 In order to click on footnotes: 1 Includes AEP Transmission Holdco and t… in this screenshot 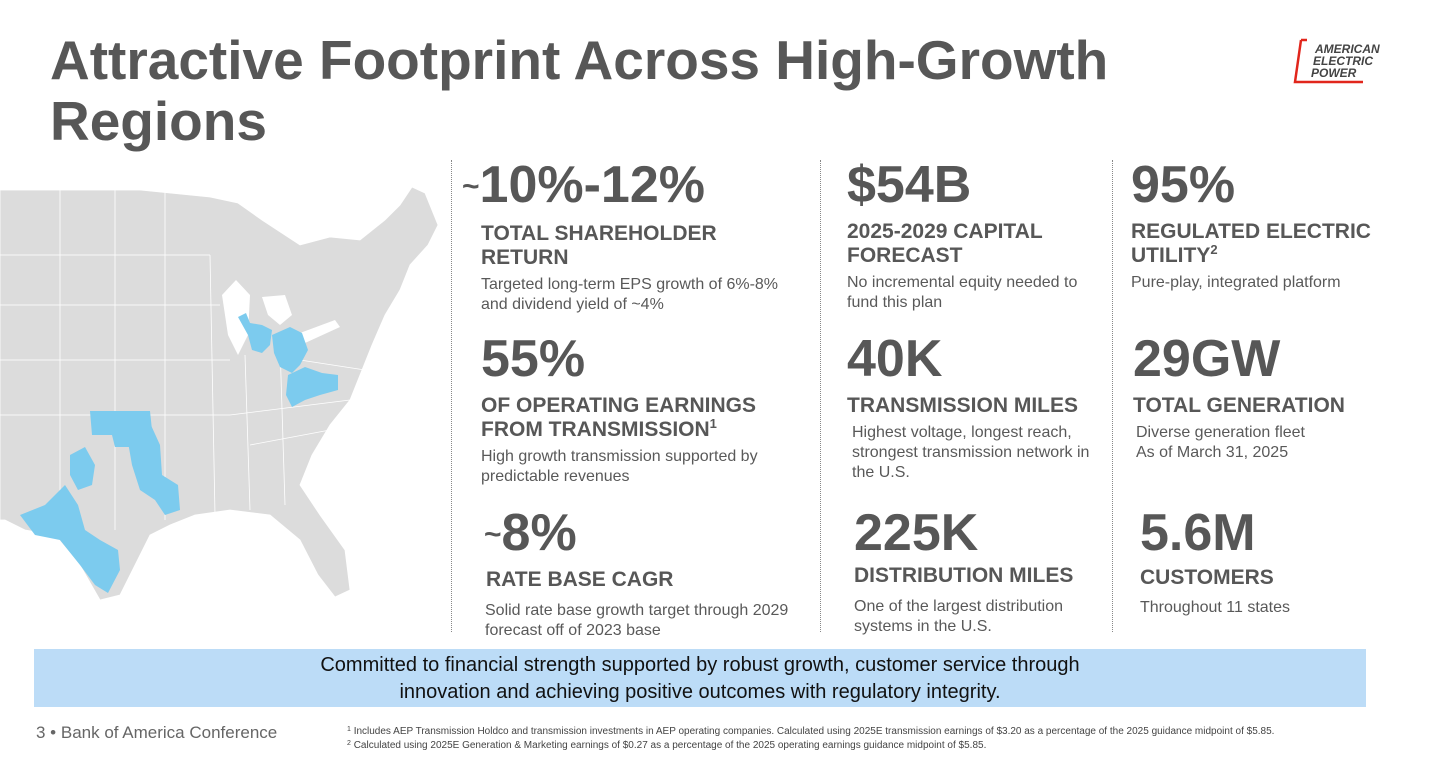, I will do `click(882, 739)`.